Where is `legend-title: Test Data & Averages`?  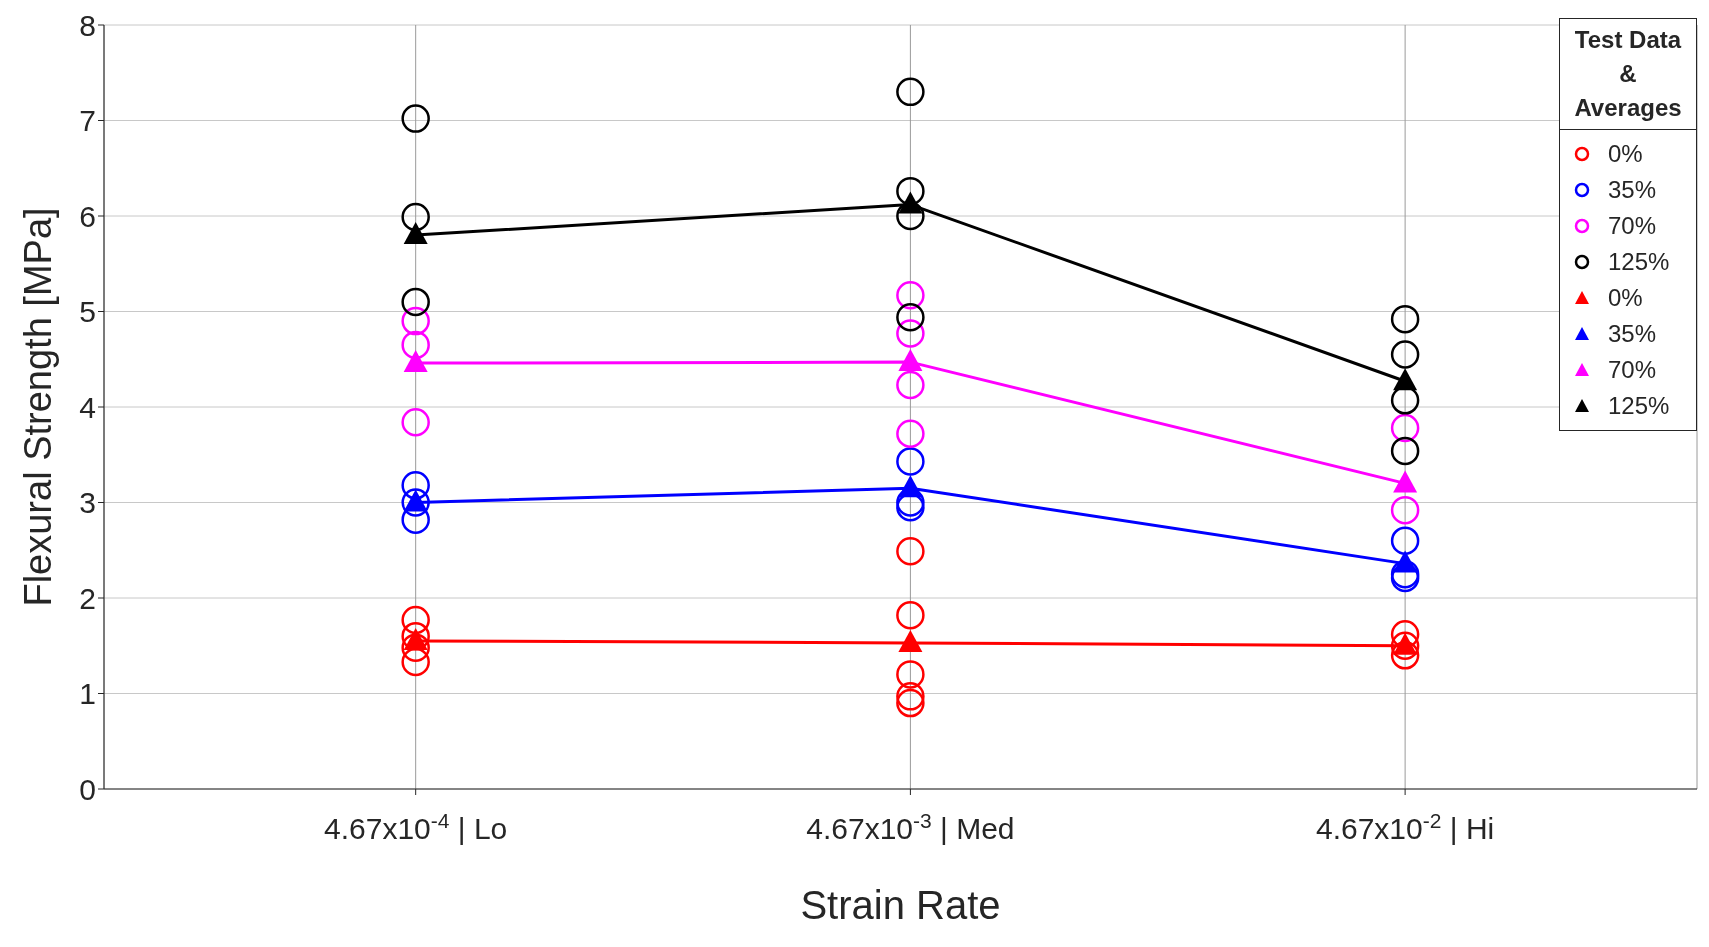 legend-title: Test Data & Averages is located at coordinates (1628, 73).